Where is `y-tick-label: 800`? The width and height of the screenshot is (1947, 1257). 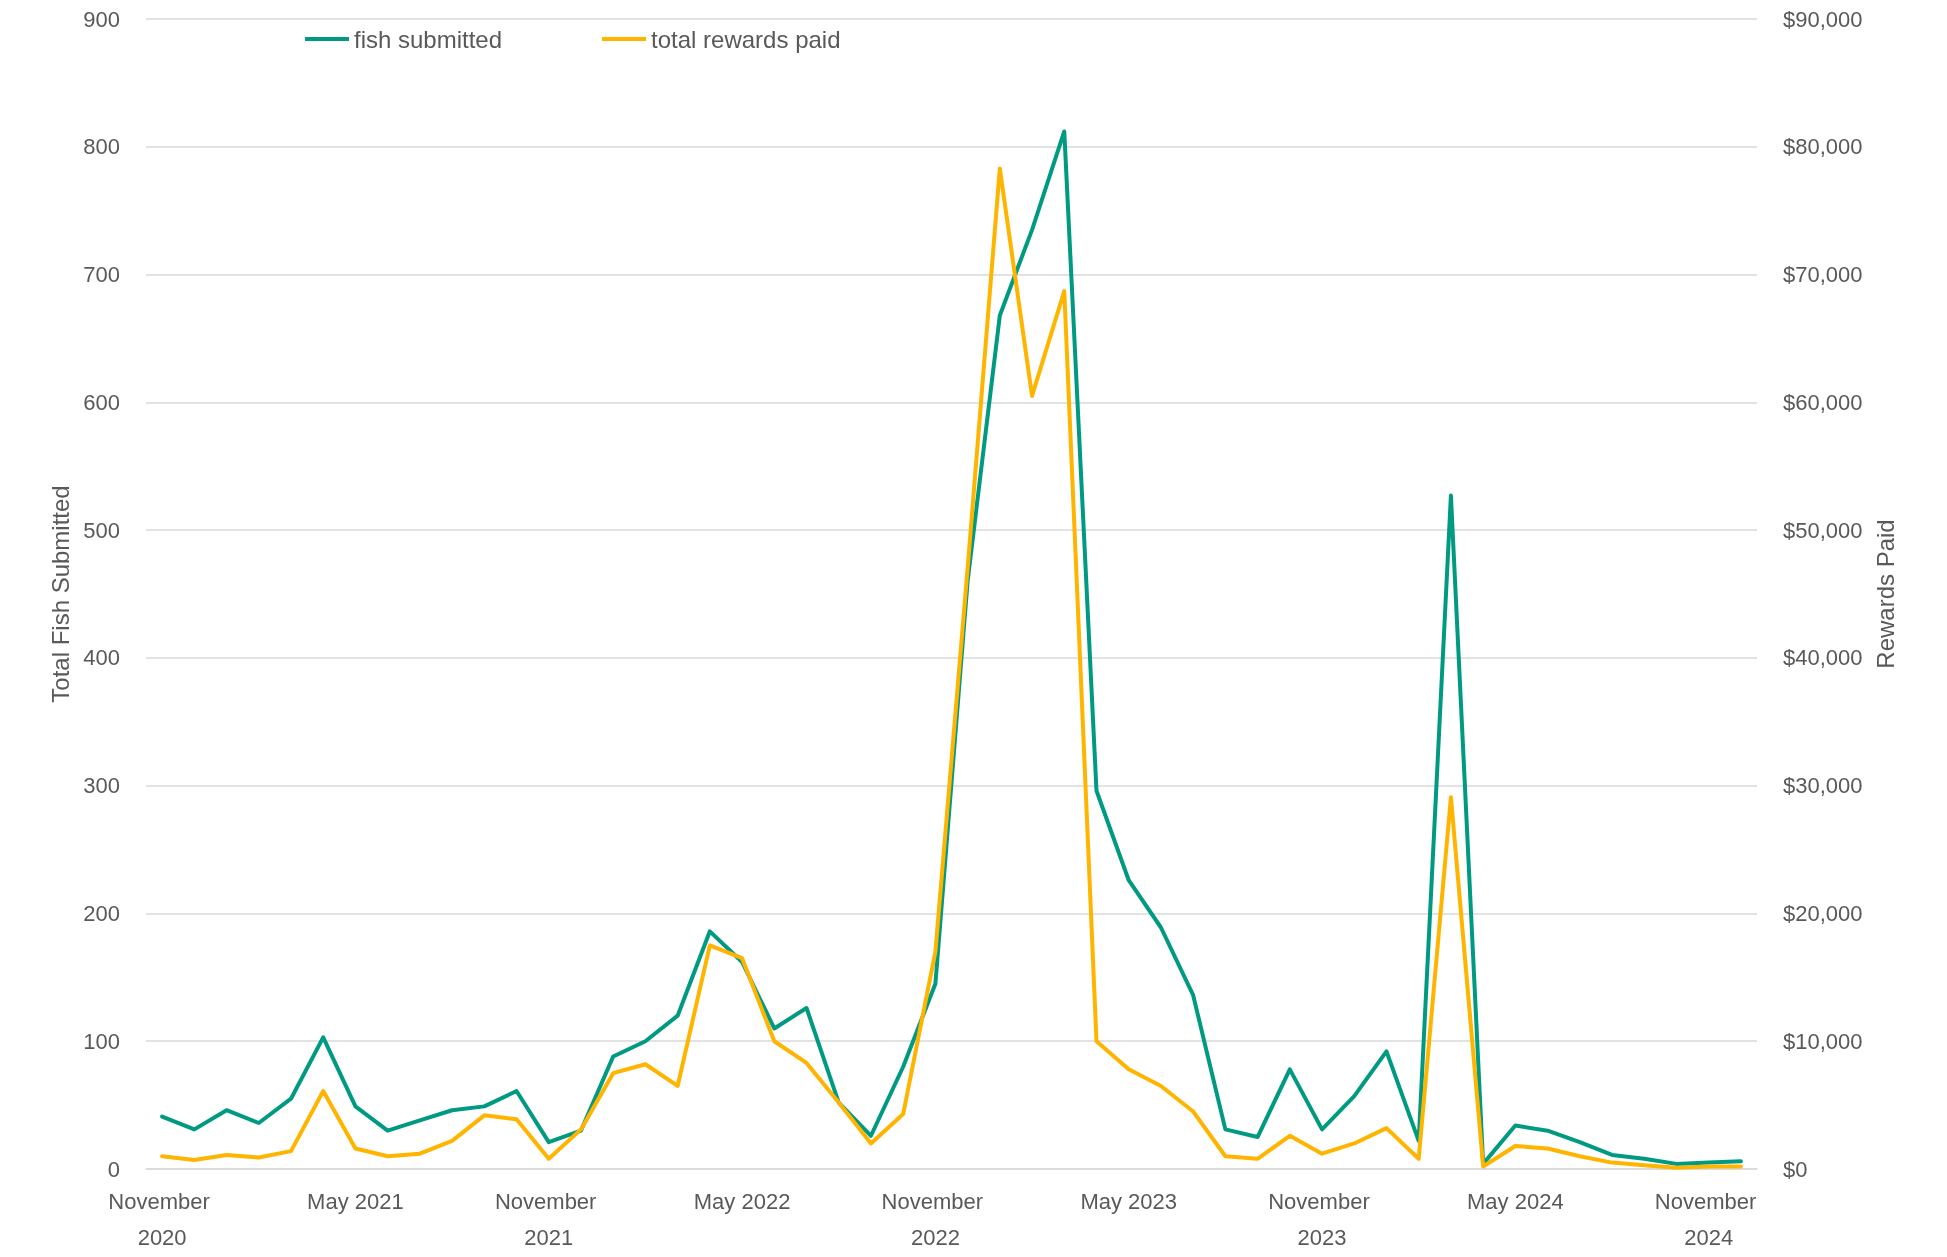 y-tick-label: 800 is located at coordinates (101, 147).